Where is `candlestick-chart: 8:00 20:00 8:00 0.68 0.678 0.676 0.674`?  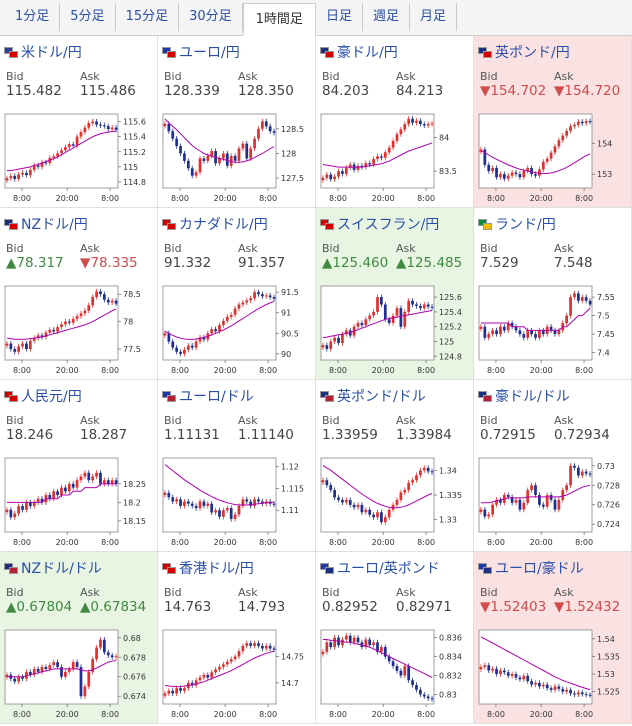 candlestick-chart: 8:00 20:00 8:00 0.68 0.678 0.676 0.674 is located at coordinates (79, 673).